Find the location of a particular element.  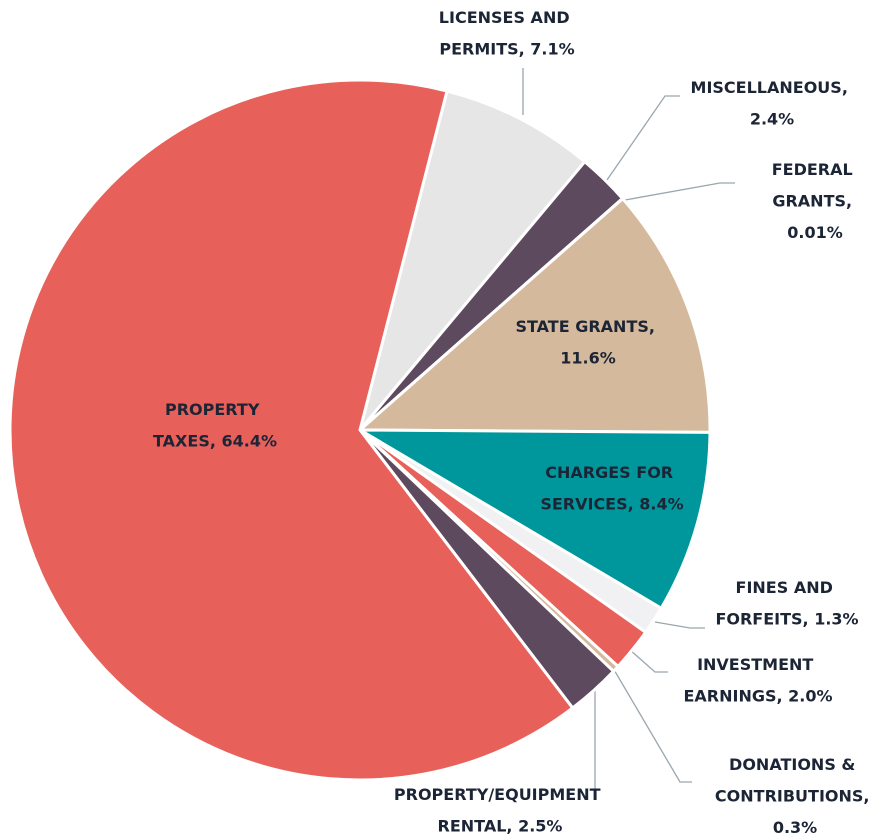

label-line: EARNINGS, 2.0% is located at coordinates (757, 695).